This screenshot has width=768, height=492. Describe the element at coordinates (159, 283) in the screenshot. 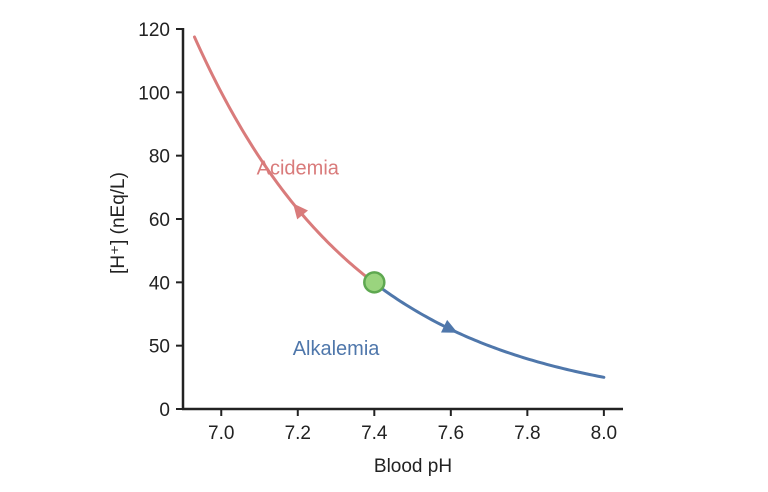

I see `y-tick-label: 40` at that location.